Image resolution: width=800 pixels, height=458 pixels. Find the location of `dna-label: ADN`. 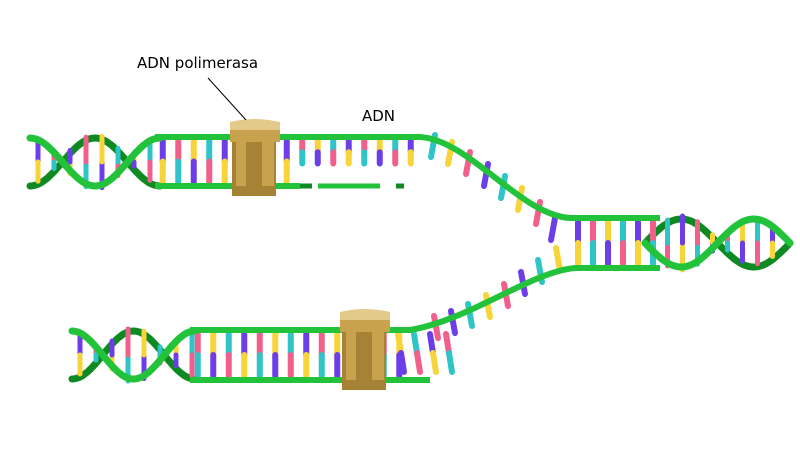

dna-label: ADN is located at coordinates (378, 116).